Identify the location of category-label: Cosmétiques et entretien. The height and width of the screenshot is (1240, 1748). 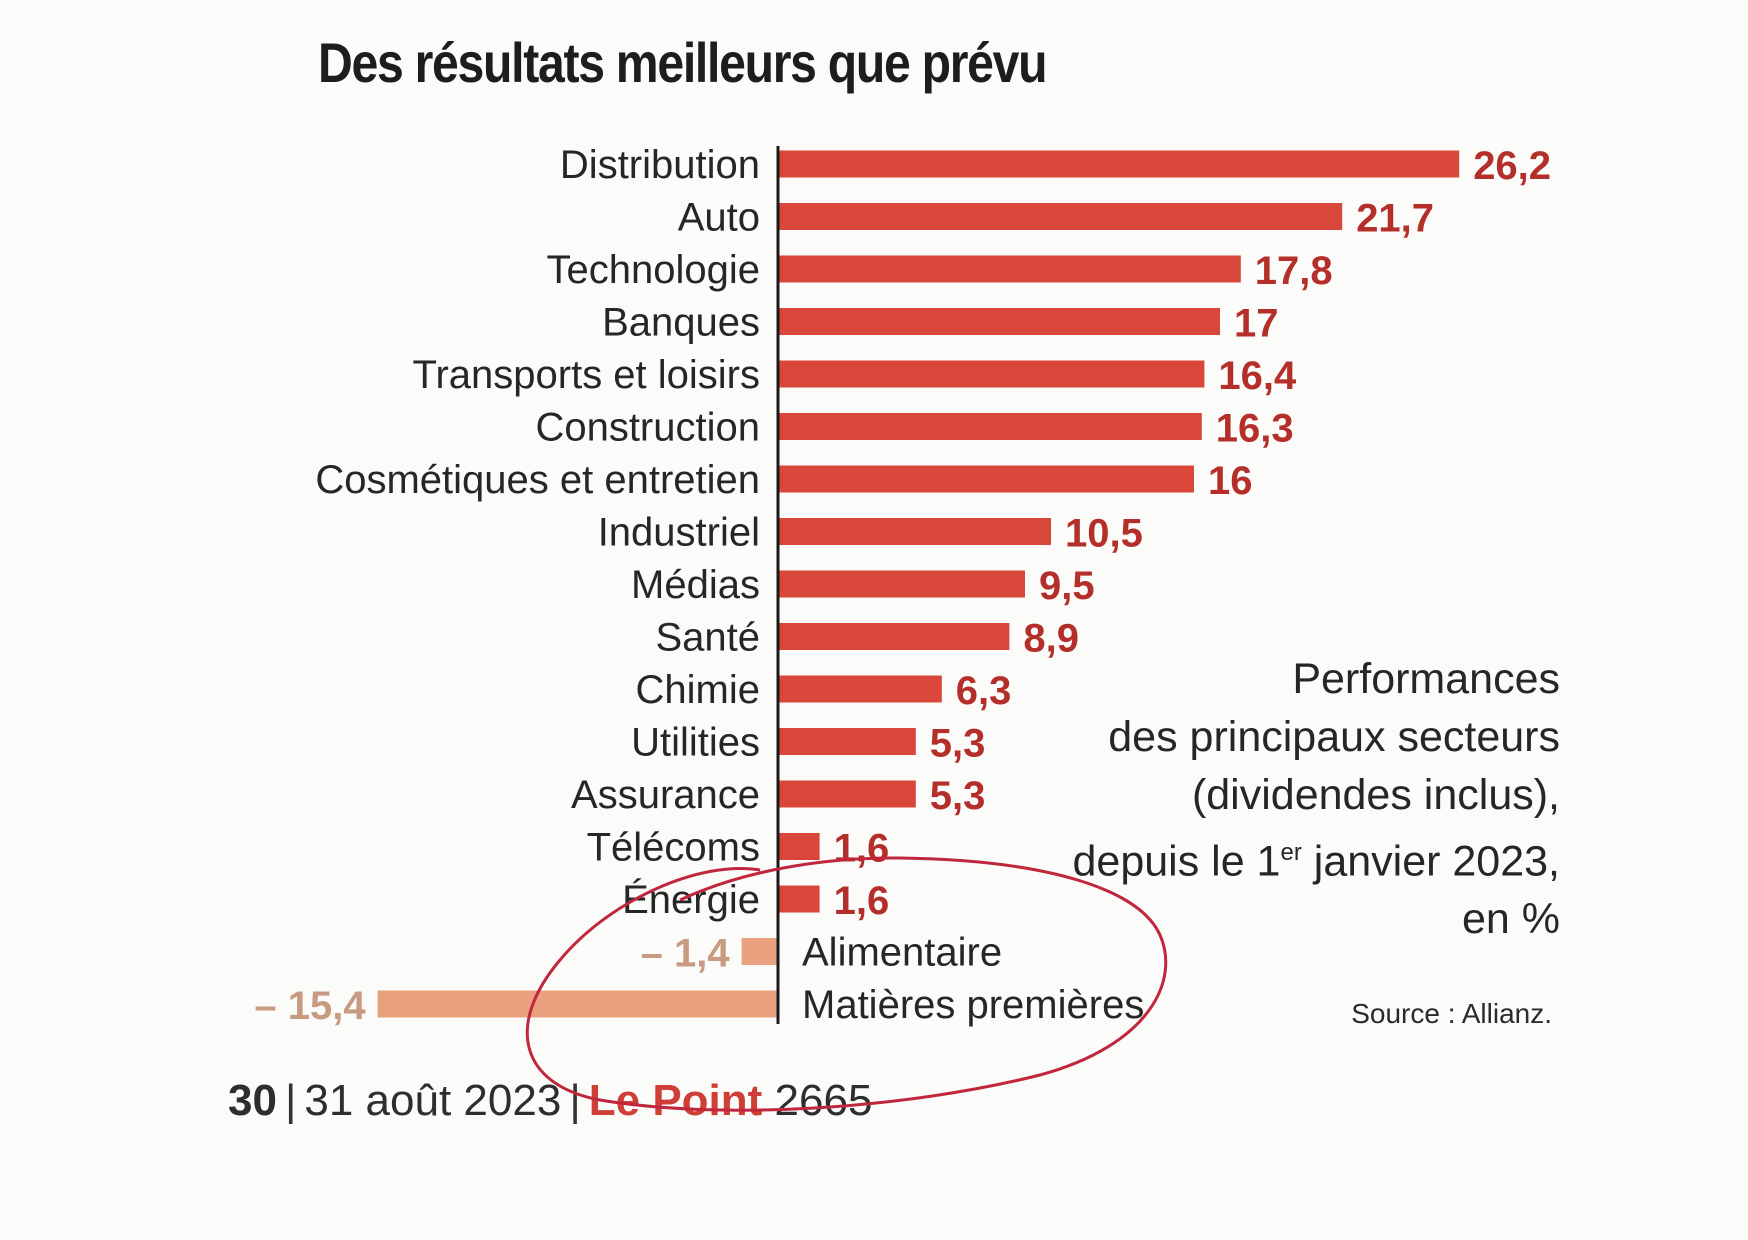
(537, 480).